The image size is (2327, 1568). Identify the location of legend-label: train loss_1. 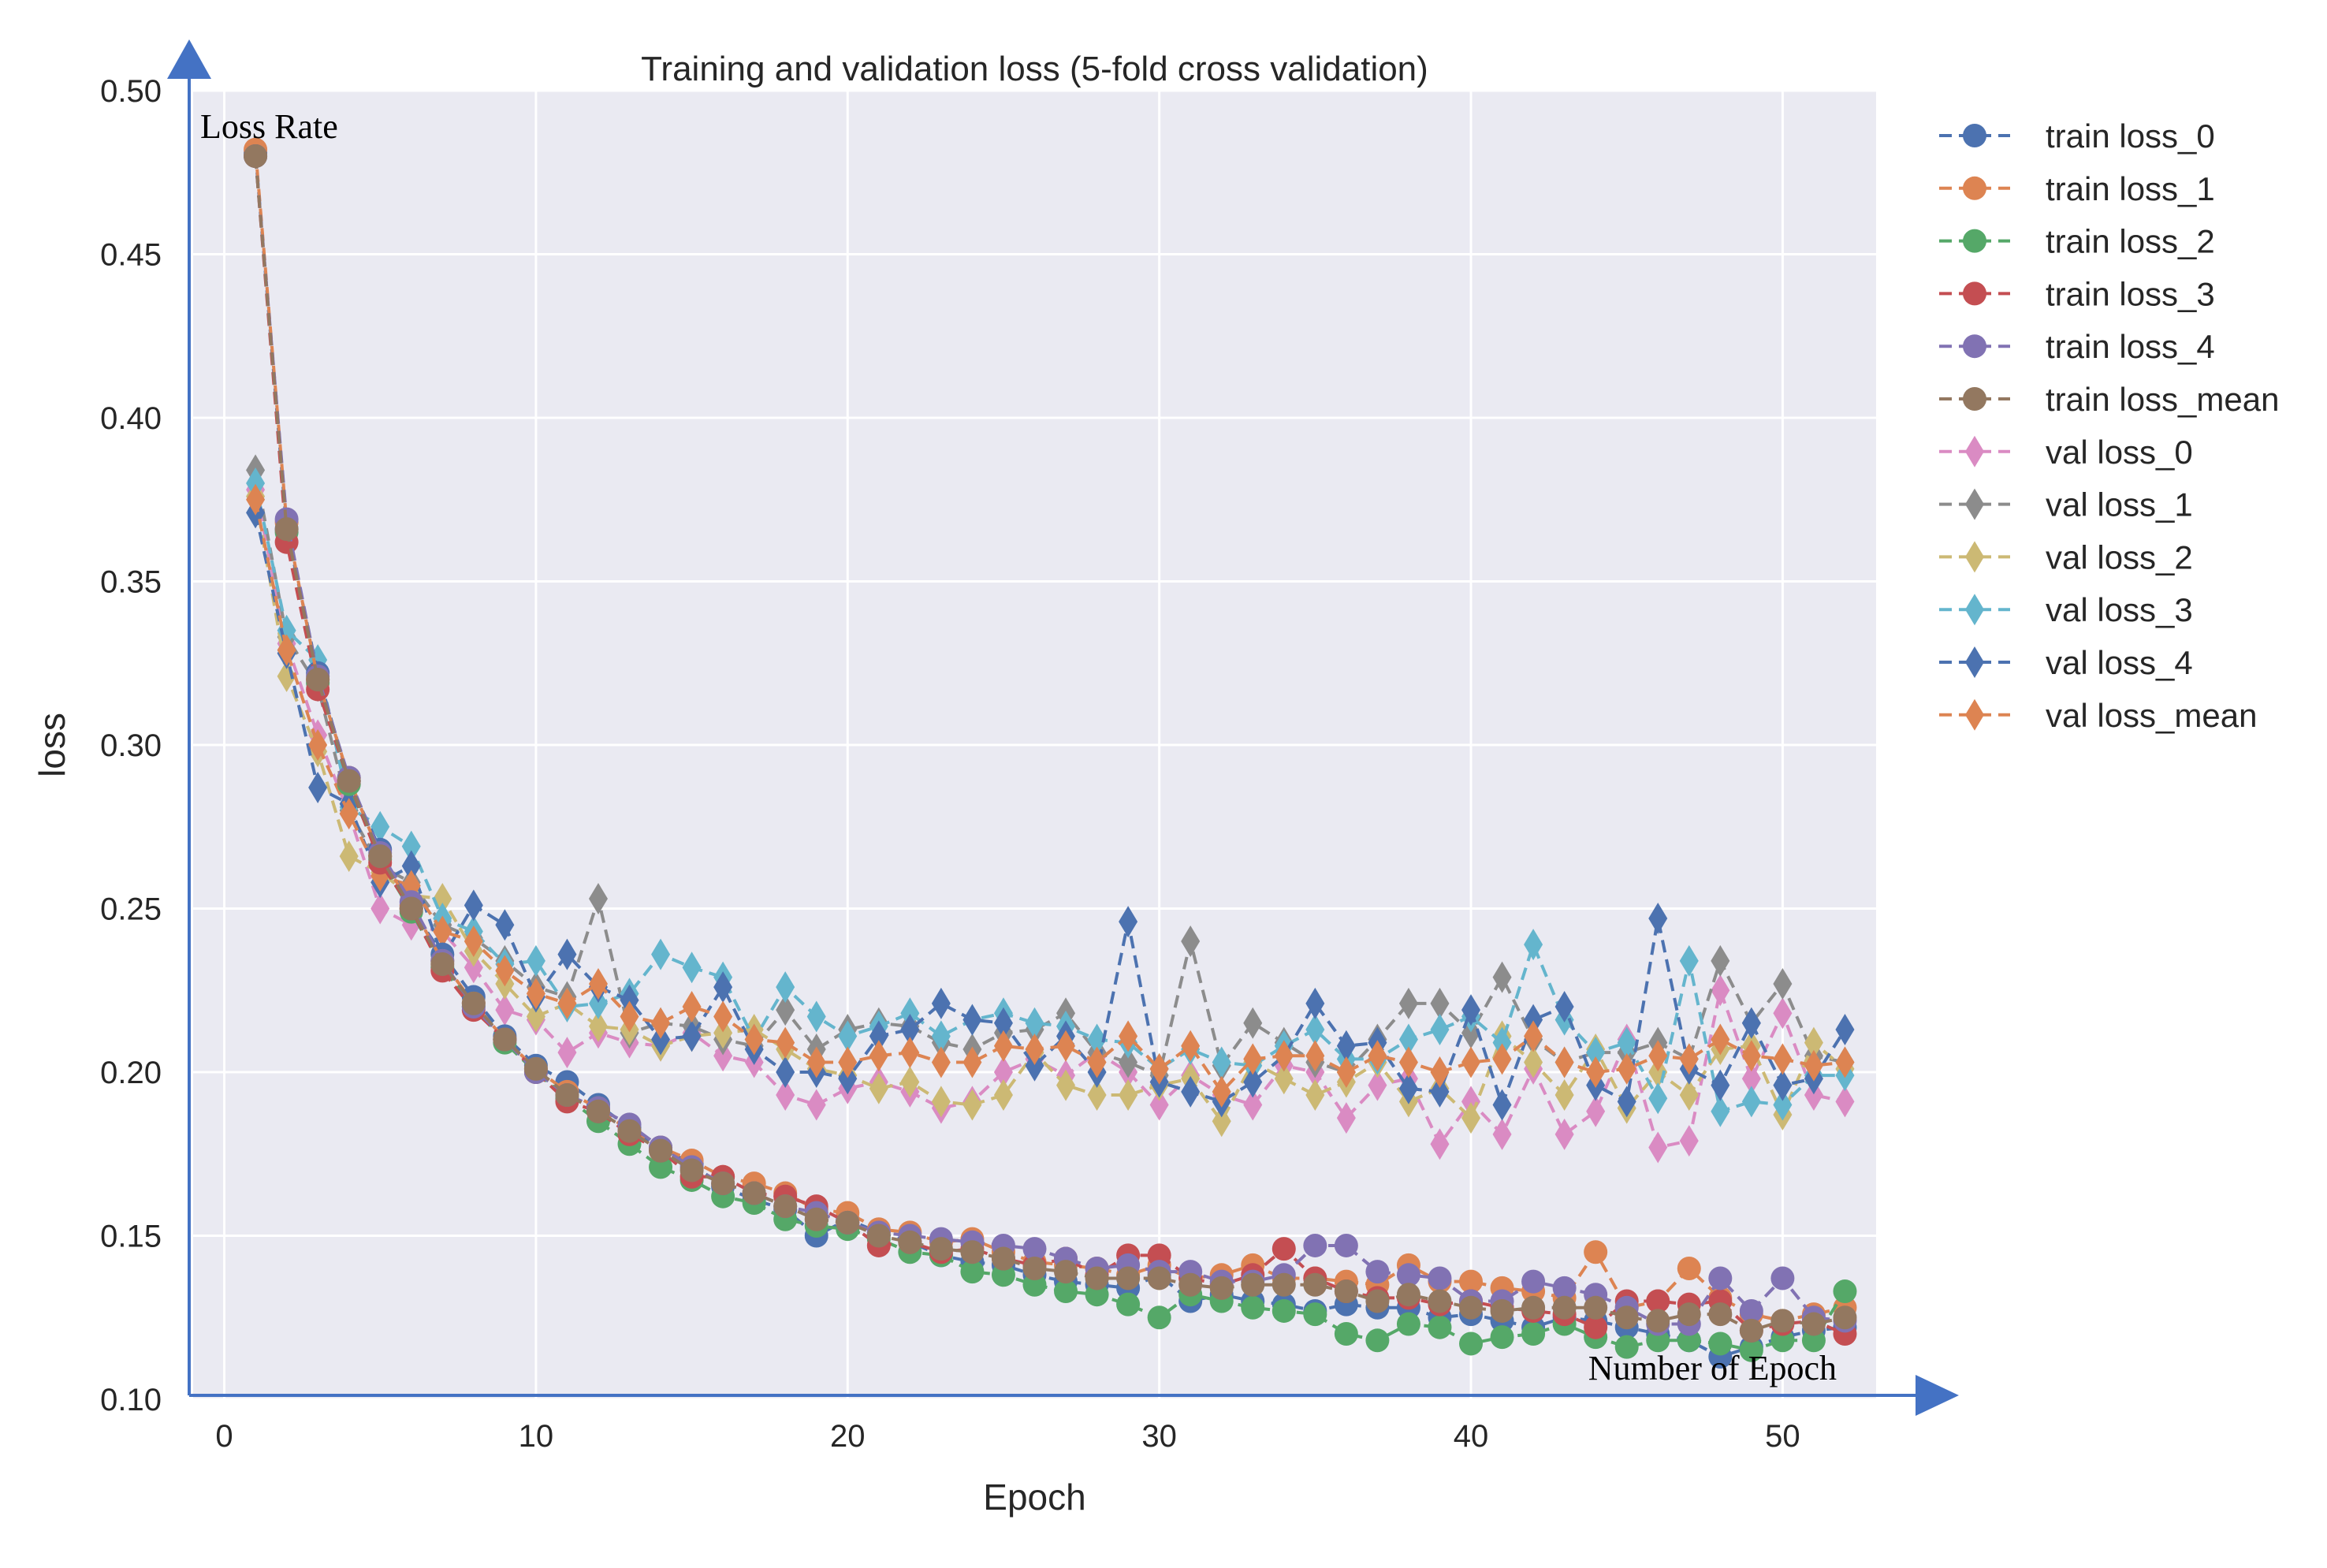
(2130, 188).